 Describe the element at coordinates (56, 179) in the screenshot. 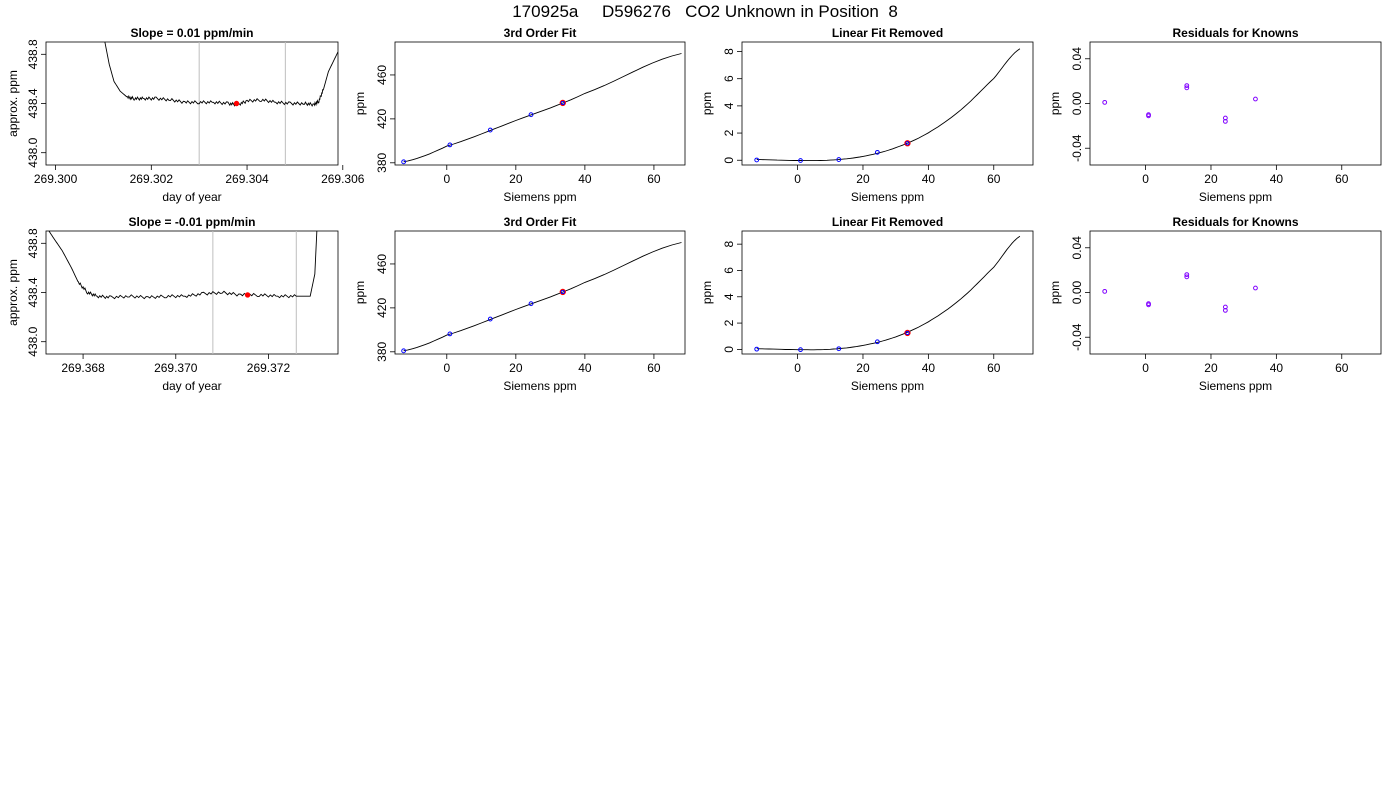

I see `x-tick-label: 269.300` at that location.